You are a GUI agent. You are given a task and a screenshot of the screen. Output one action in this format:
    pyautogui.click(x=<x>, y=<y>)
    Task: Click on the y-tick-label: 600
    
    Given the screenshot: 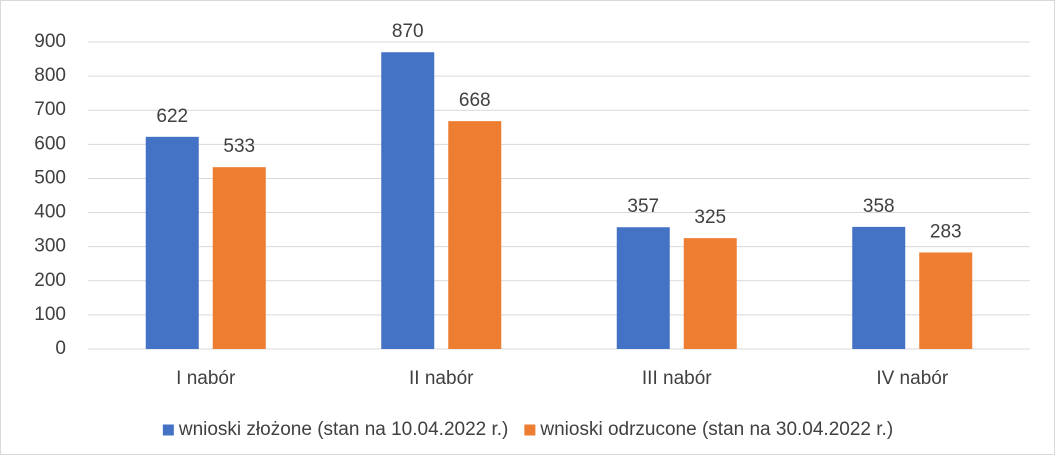 What is the action you would take?
    pyautogui.click(x=50, y=143)
    